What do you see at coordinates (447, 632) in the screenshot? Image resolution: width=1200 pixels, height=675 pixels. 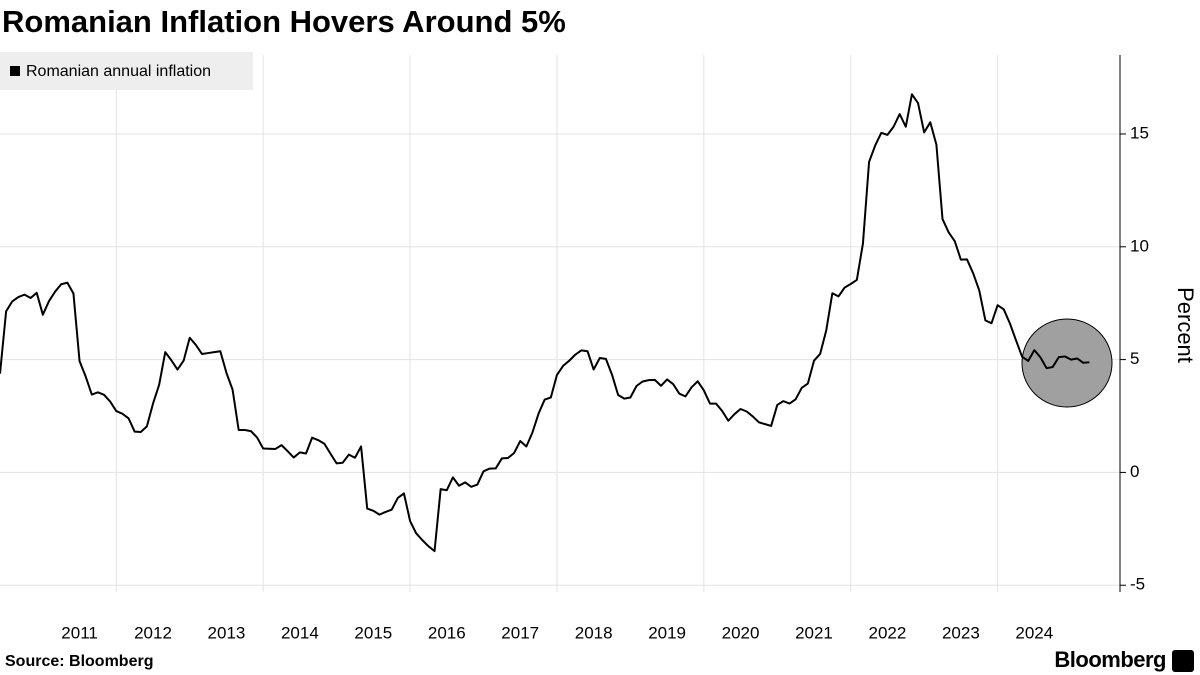 I see `x-tick-label: 2016` at bounding box center [447, 632].